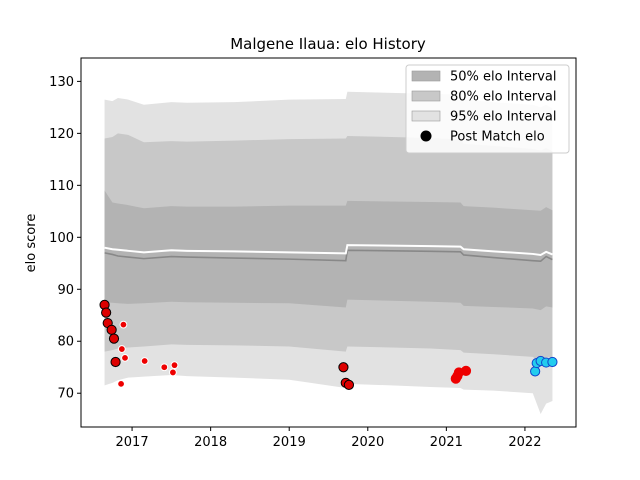 The image size is (640, 480). Describe the element at coordinates (132, 442) in the screenshot. I see `x-tick-label: 2017` at that location.